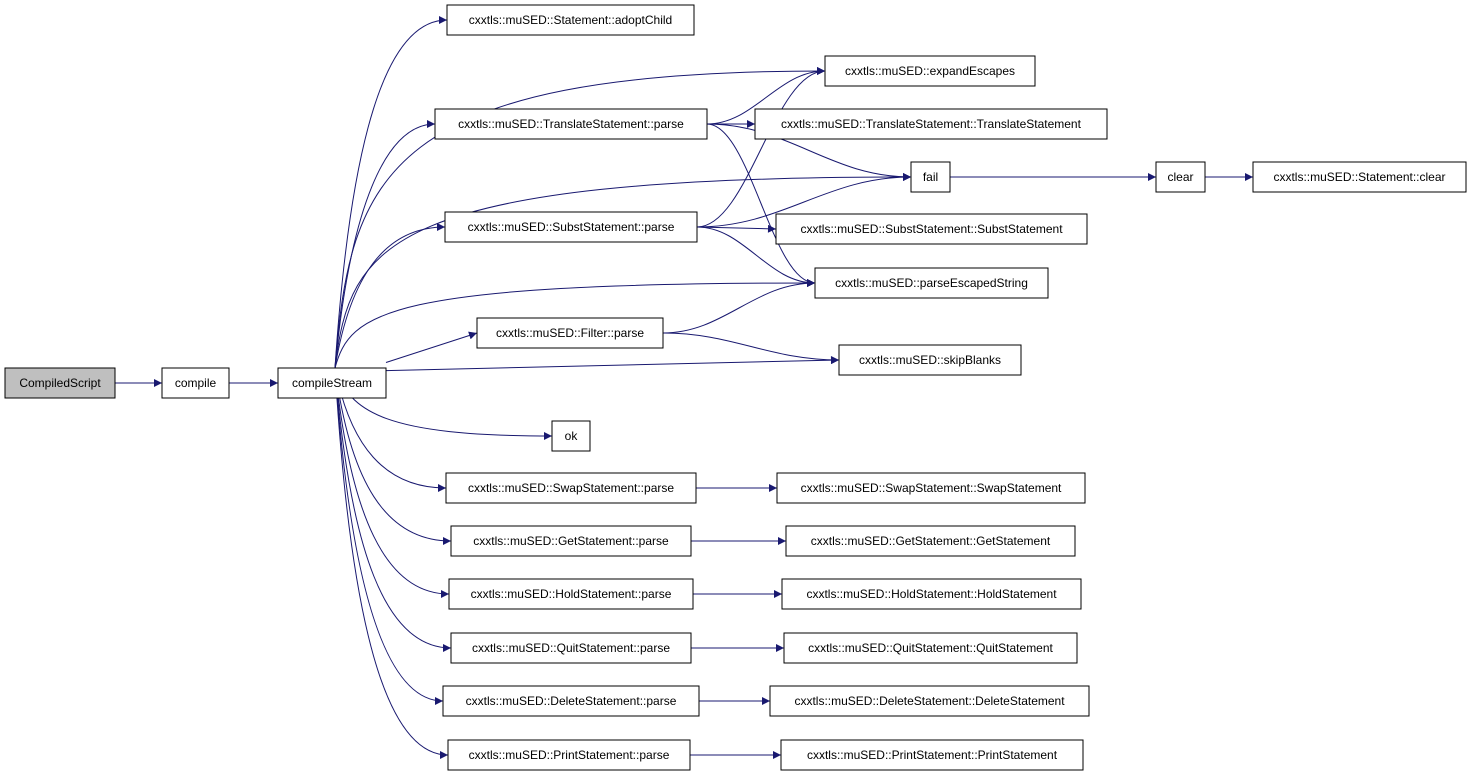  I want to click on node-label: cxxtls::muSED::GetStatement::parse, so click(571, 541).